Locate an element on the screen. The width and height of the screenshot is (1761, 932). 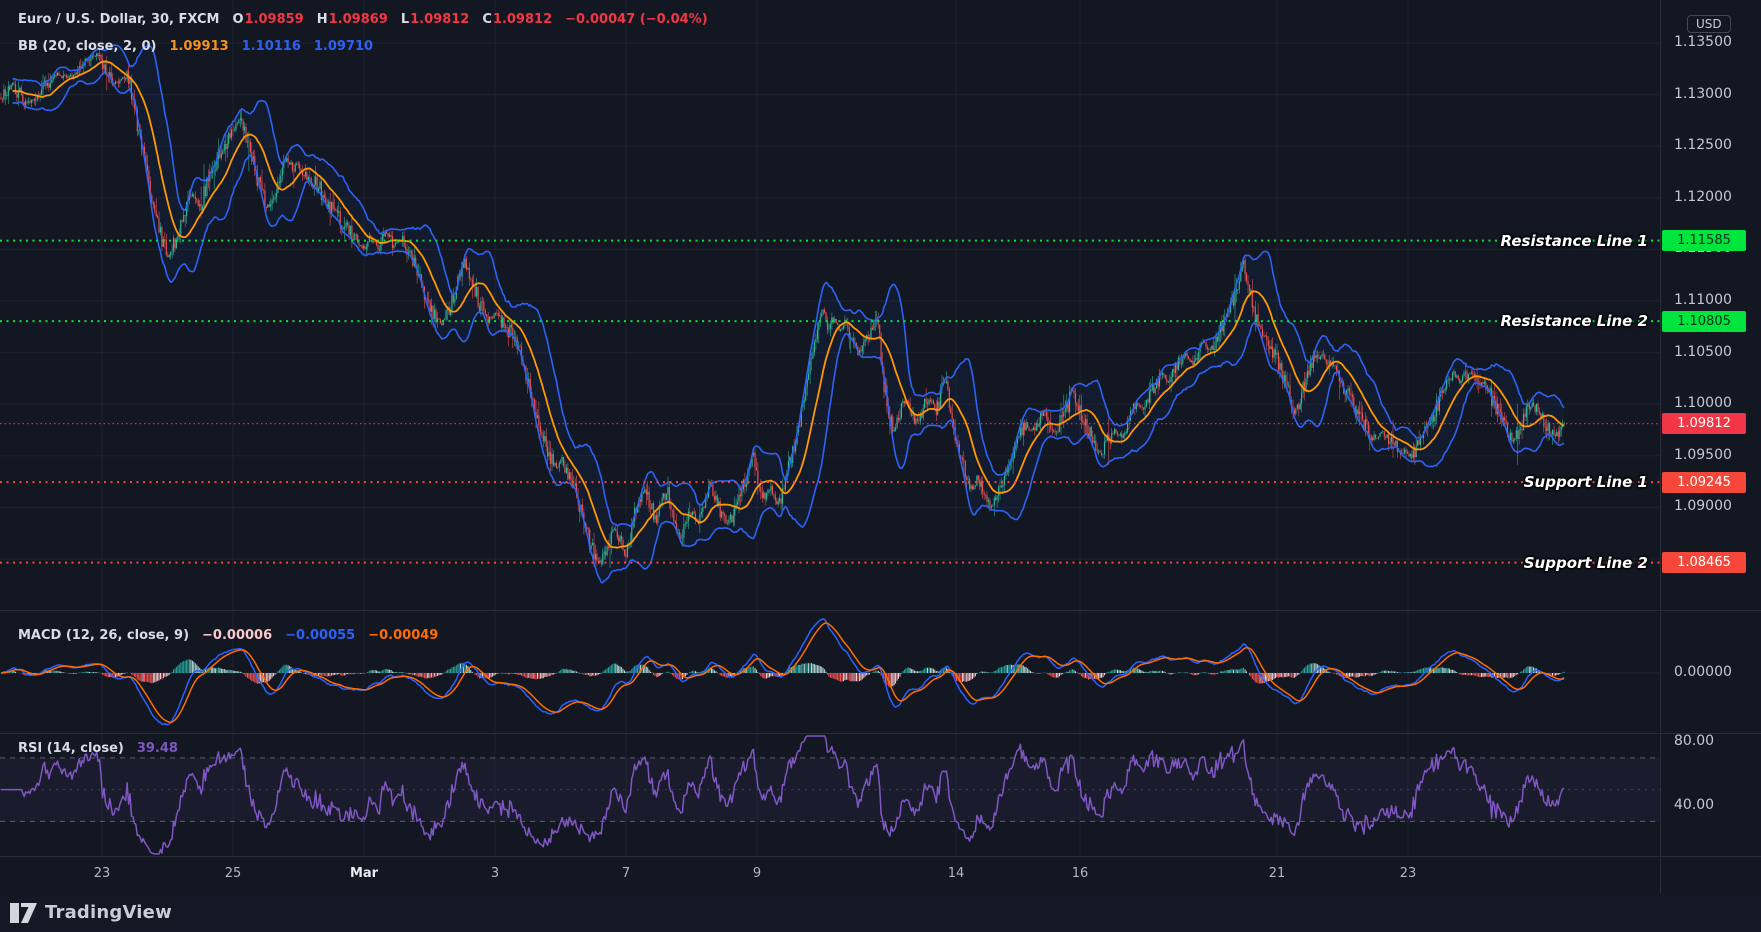
support-line-1-price-box: 1.09245 is located at coordinates (1704, 482).